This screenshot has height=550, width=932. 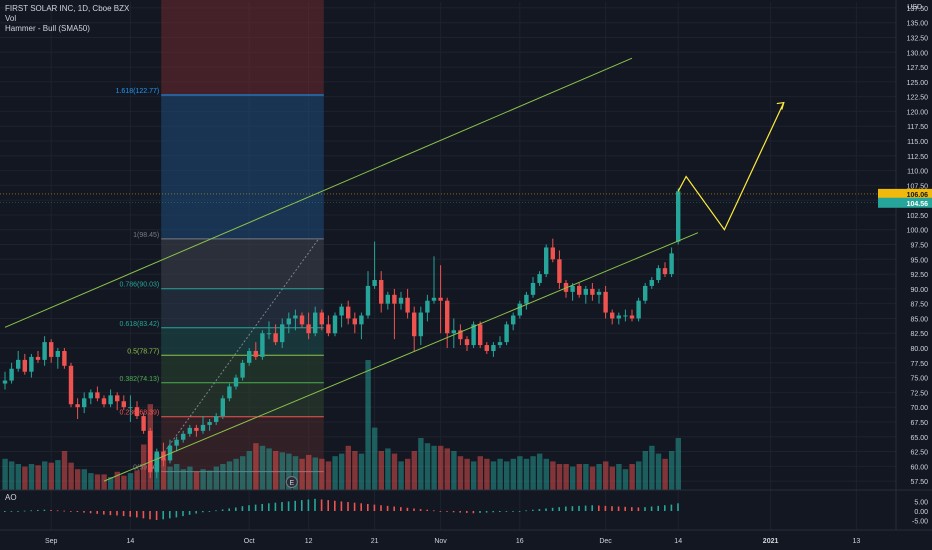 I want to click on earnings-marker-label: E, so click(x=291, y=483).